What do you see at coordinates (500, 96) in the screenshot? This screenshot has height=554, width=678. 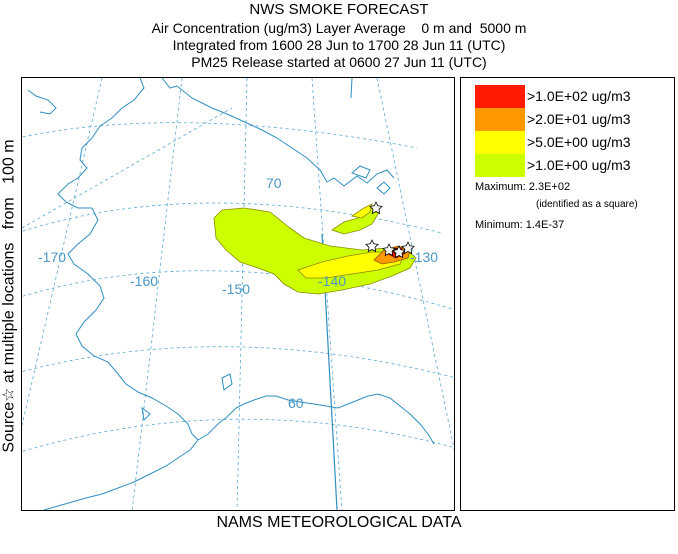 I see `legend-swatch-level1` at bounding box center [500, 96].